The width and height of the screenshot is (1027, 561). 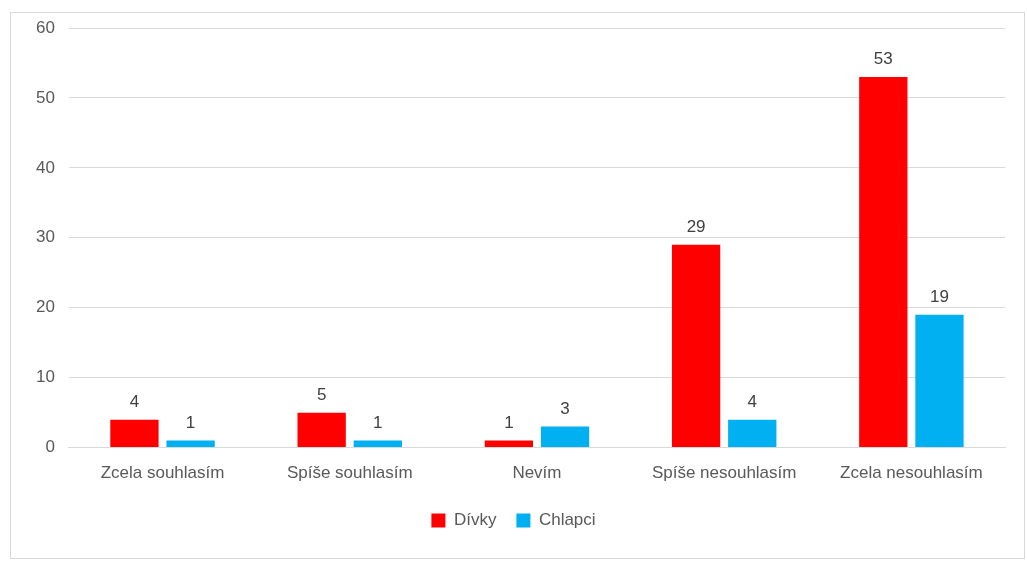 I want to click on data-label: 5, so click(x=321, y=394).